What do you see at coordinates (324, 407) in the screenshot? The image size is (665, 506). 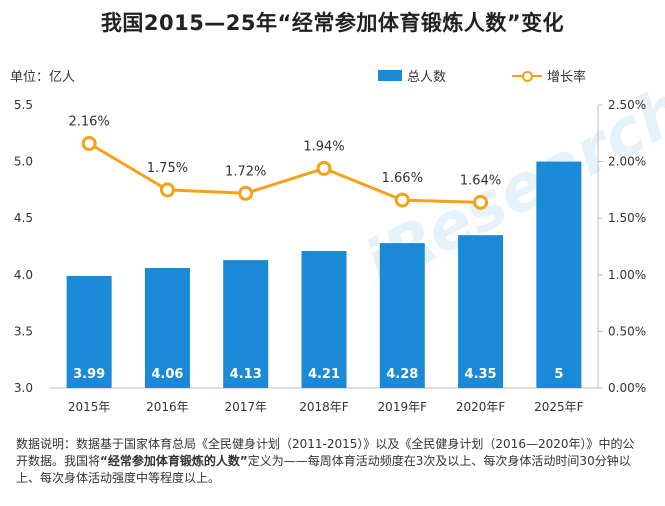 I see `x-tick-label: 2018年F` at bounding box center [324, 407].